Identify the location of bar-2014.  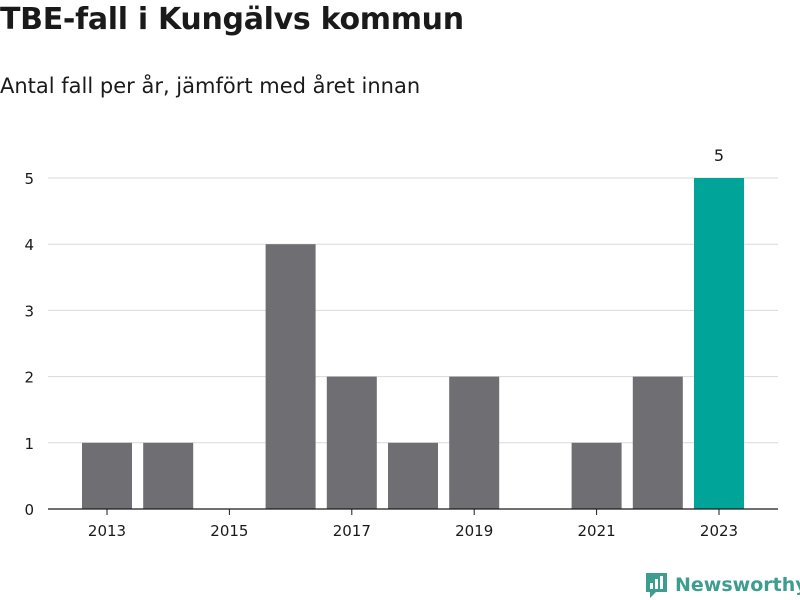
(168, 475).